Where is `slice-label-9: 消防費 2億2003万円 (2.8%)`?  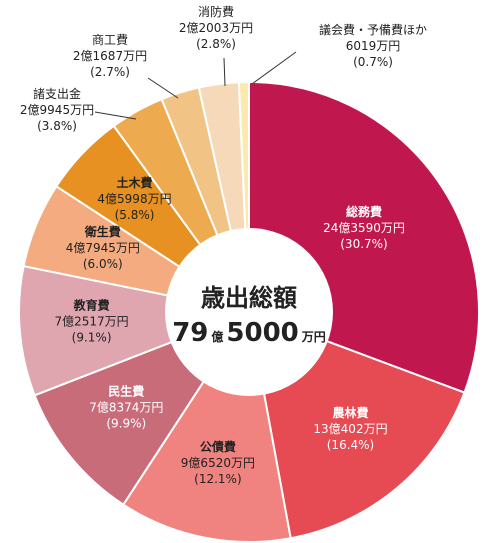 slice-label-9: 消防費 2億2003万円 (2.8%) is located at coordinates (216, 27).